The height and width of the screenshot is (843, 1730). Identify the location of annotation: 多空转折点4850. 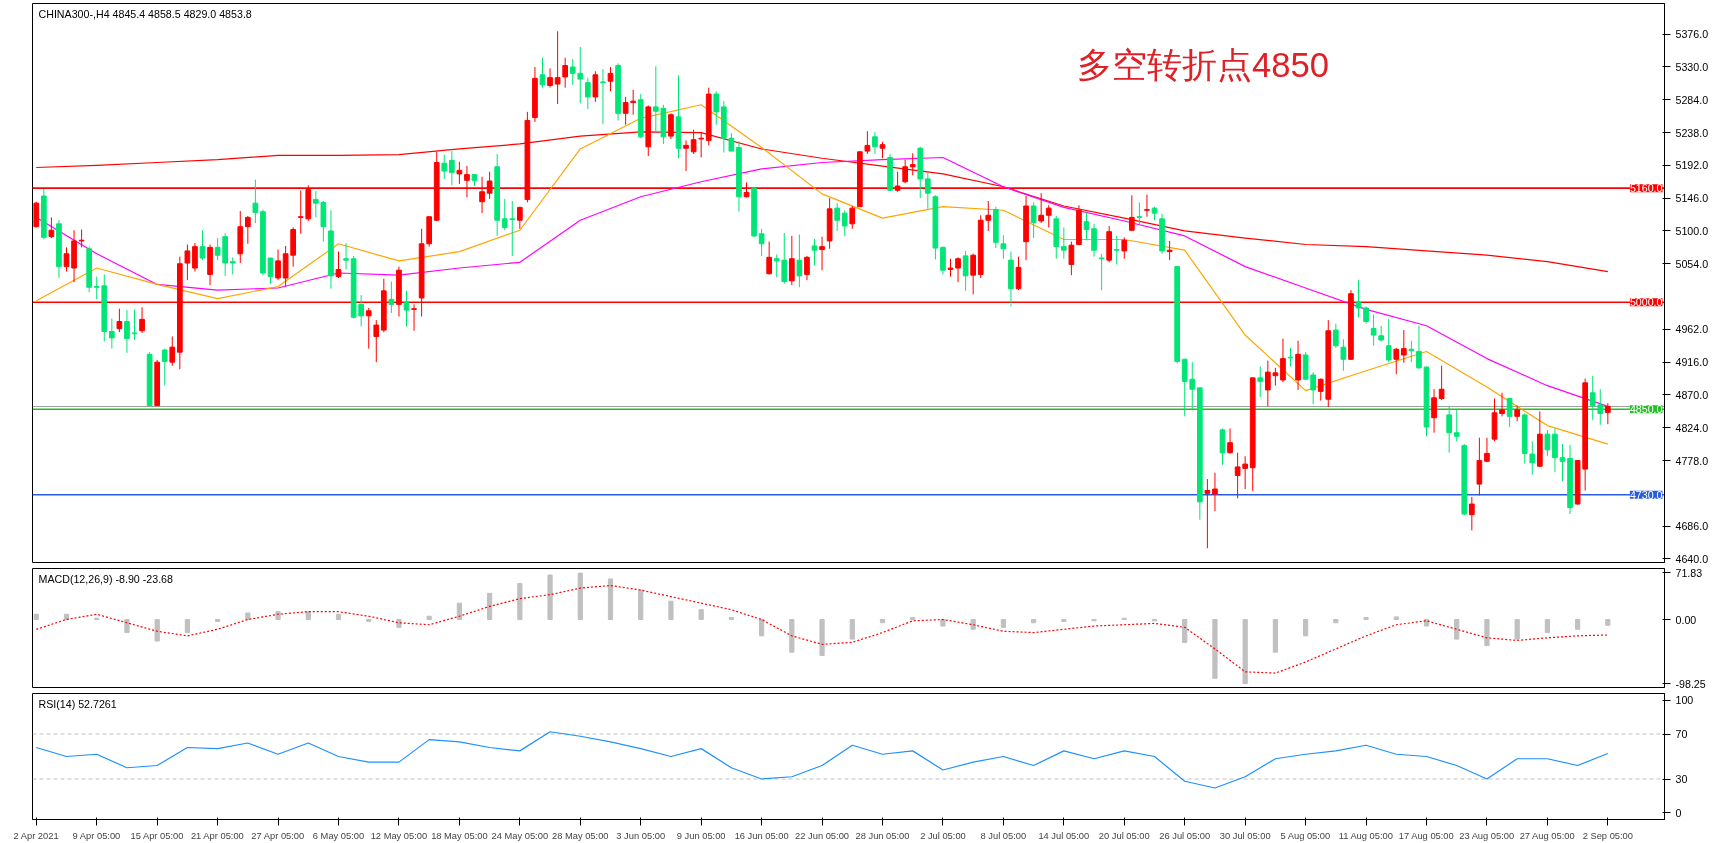
(1203, 64).